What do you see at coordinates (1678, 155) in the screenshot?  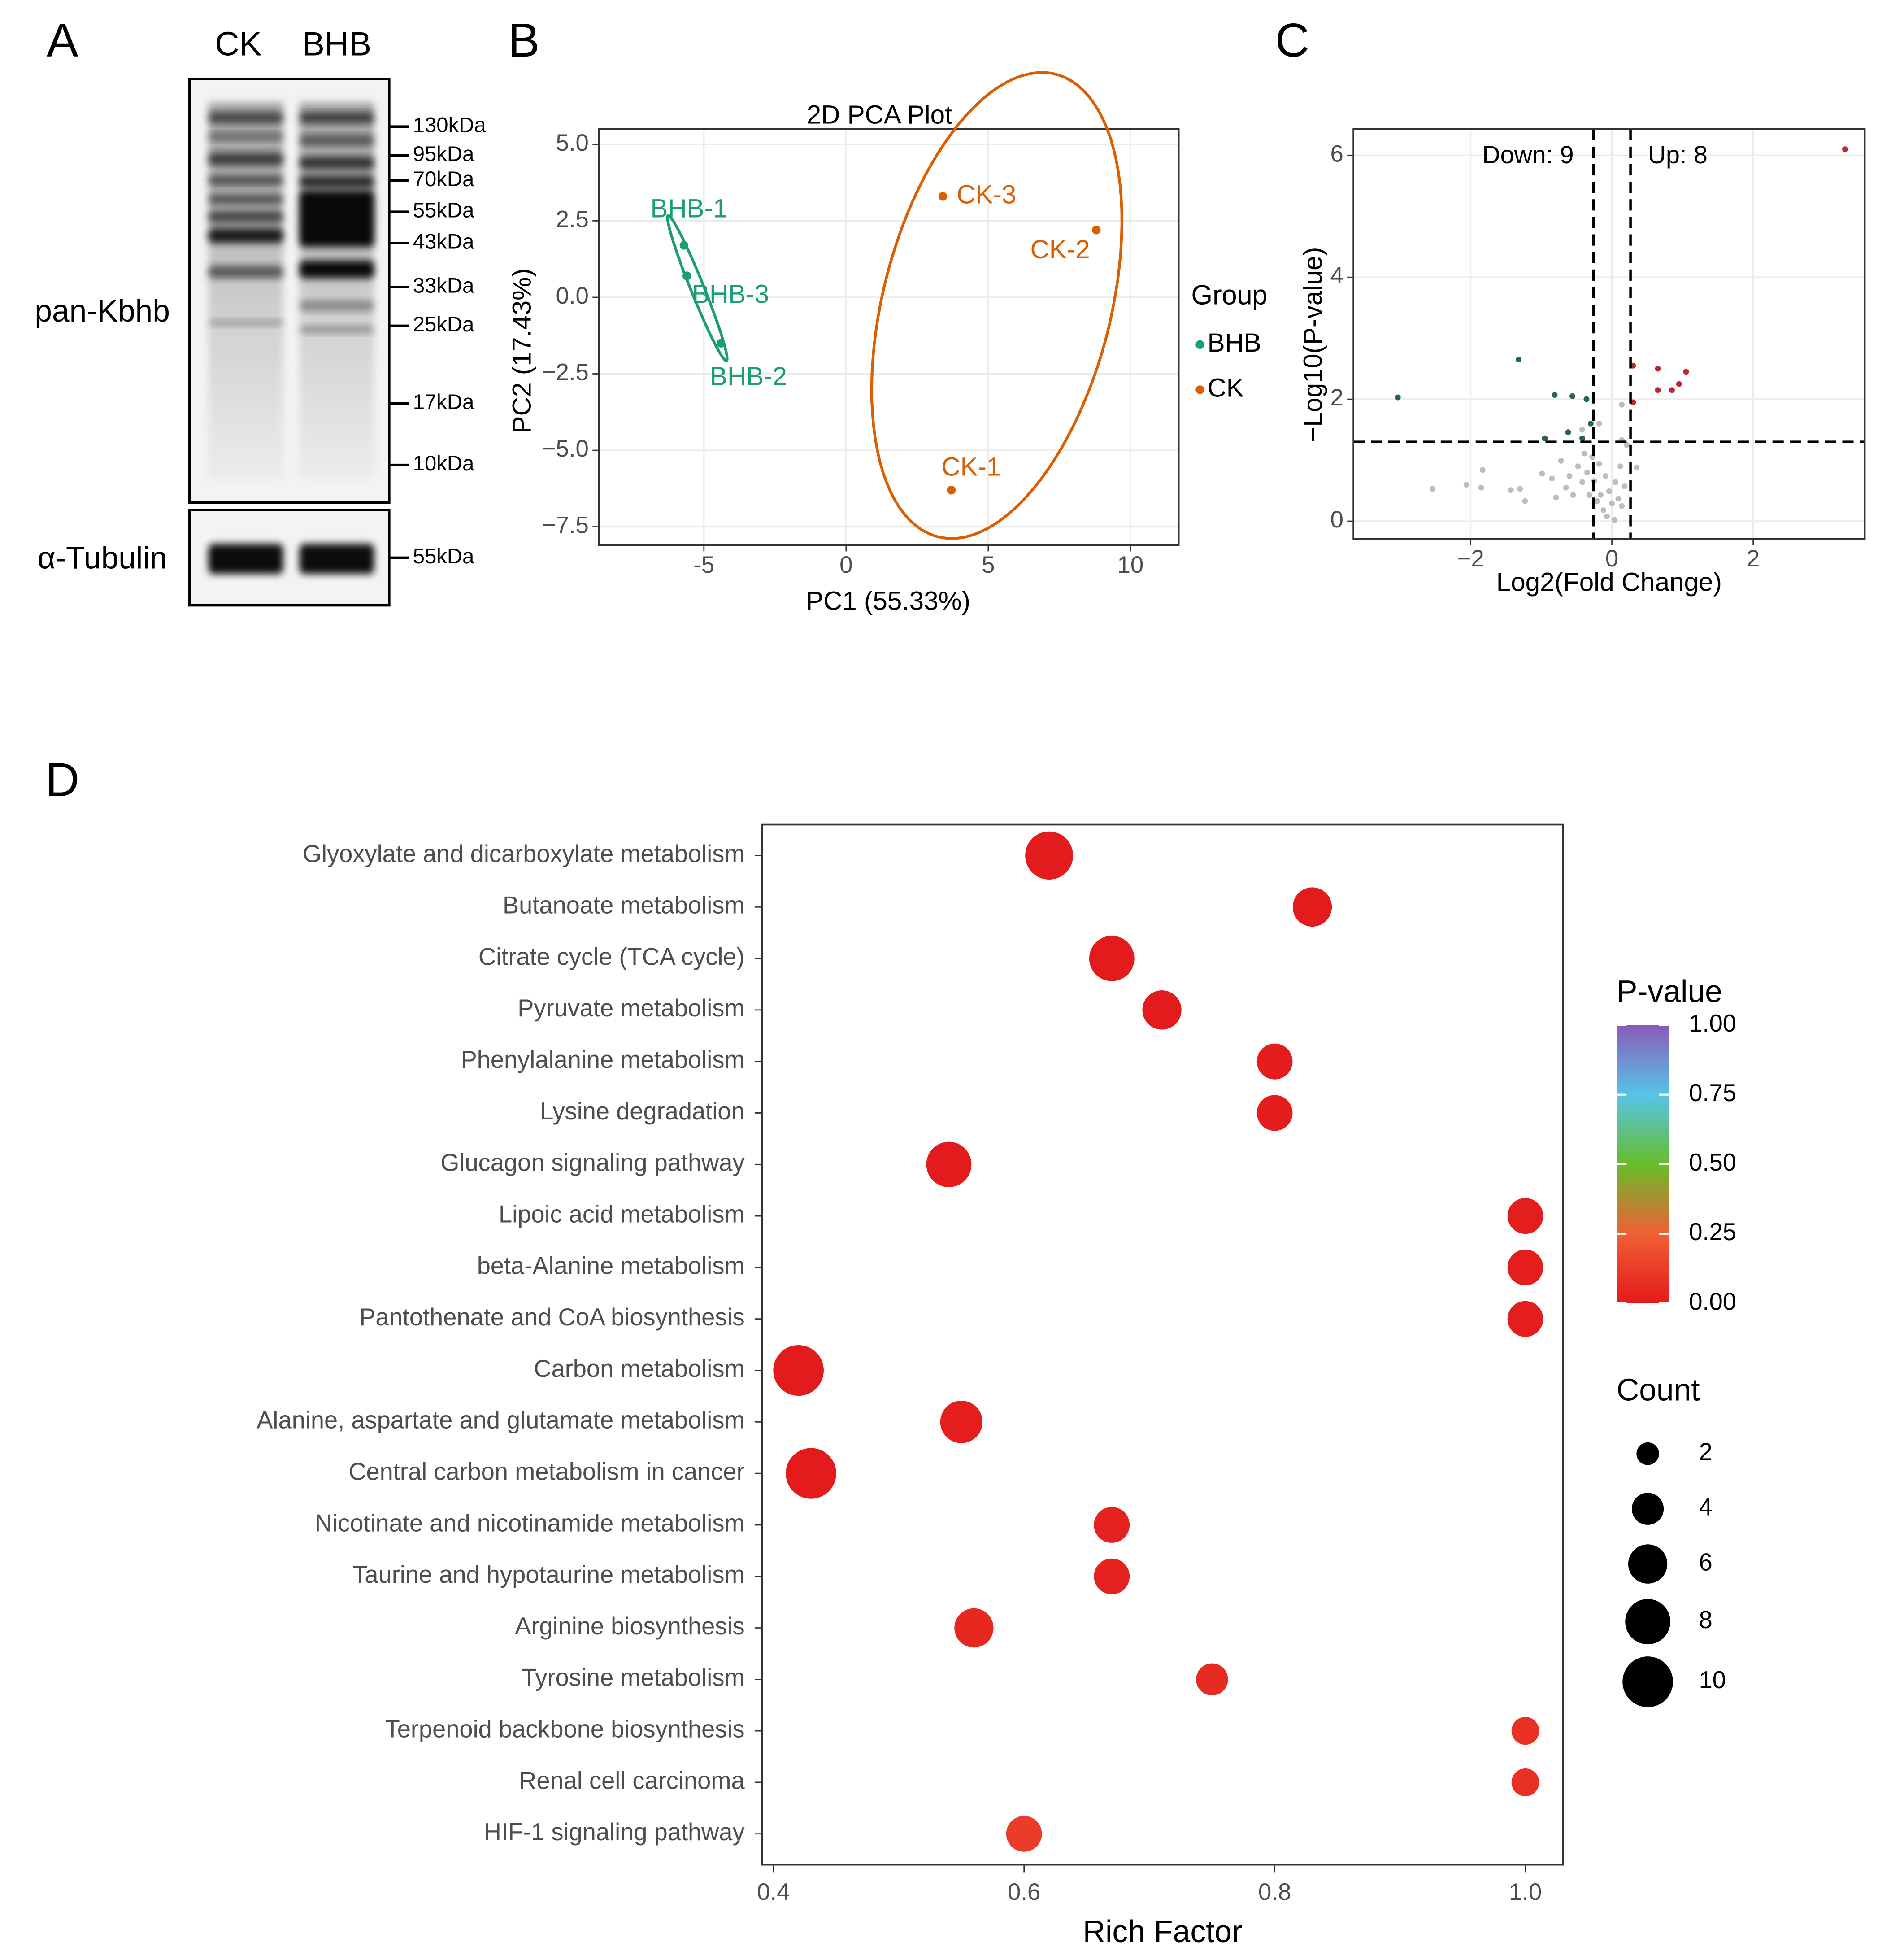 I see `annotation: Up: 8` at bounding box center [1678, 155].